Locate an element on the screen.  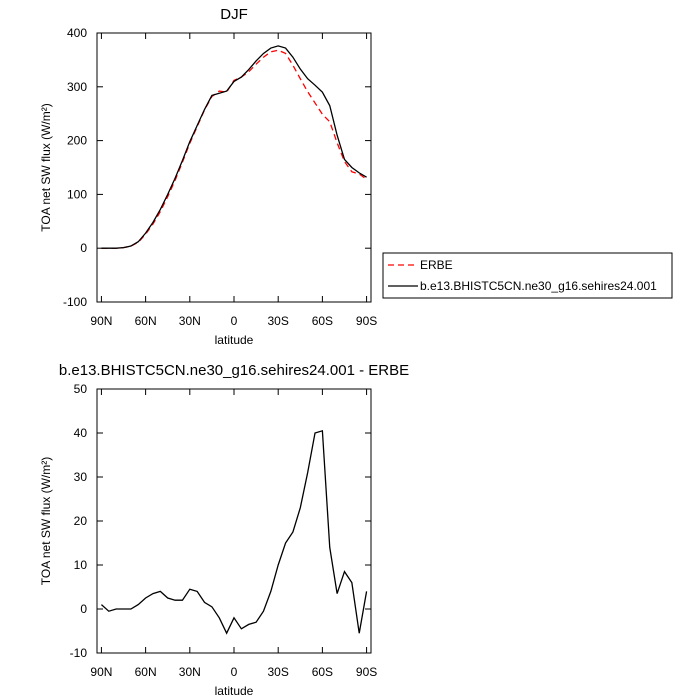
plot-frame is located at coordinates (234, 521).